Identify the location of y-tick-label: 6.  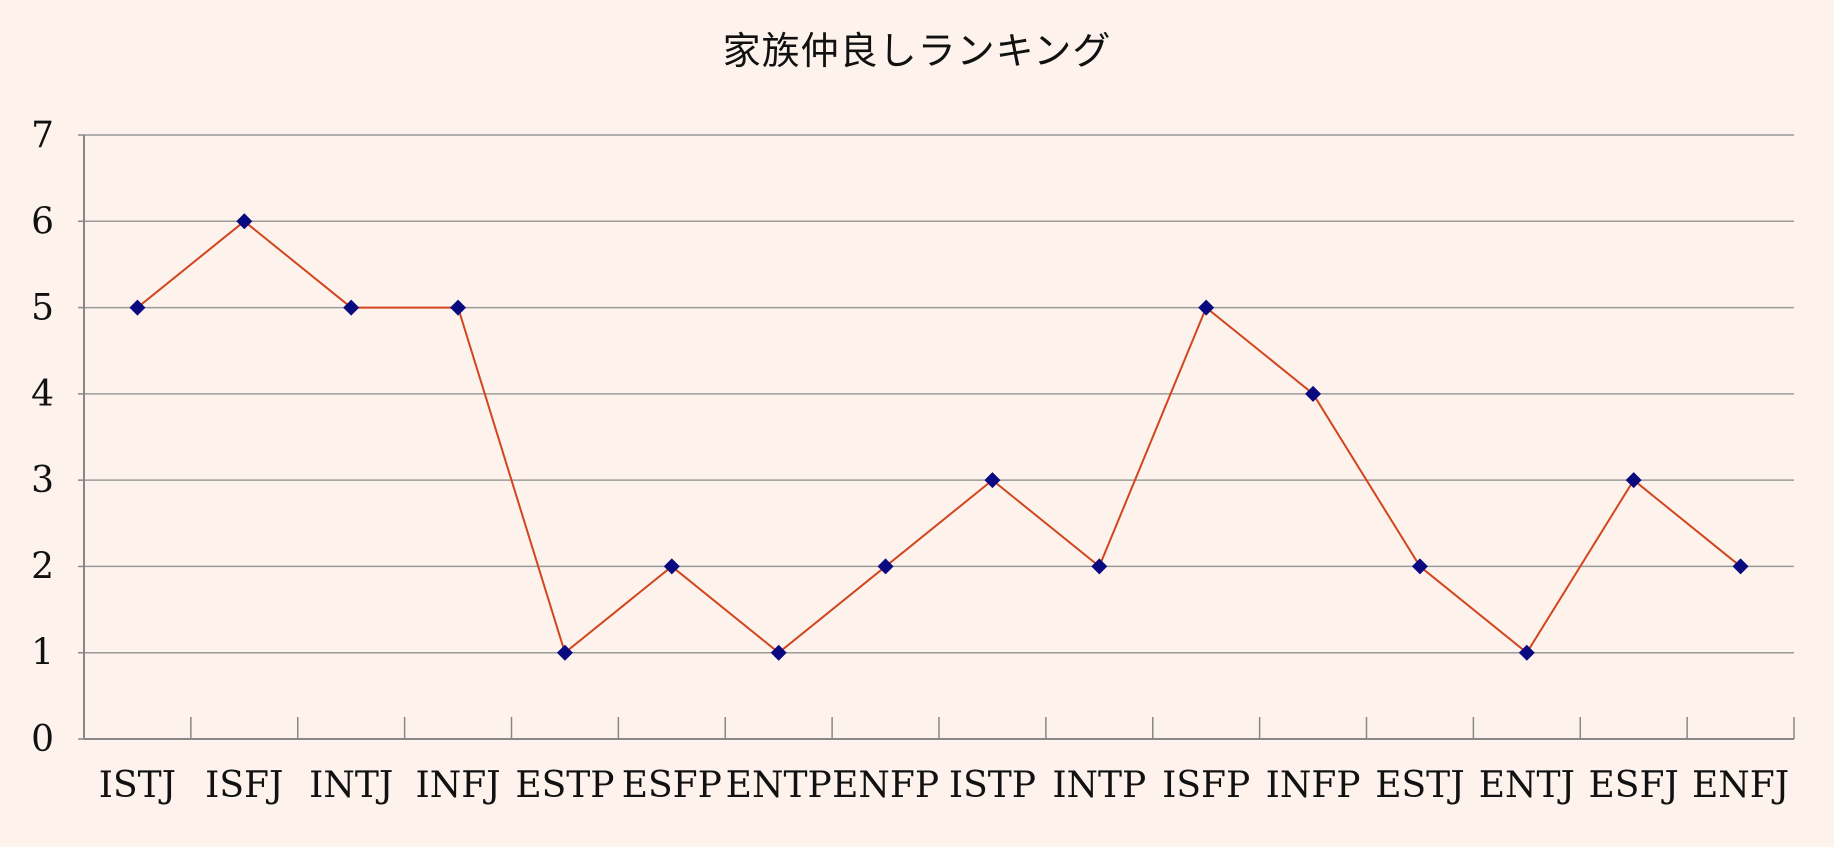
(42, 221).